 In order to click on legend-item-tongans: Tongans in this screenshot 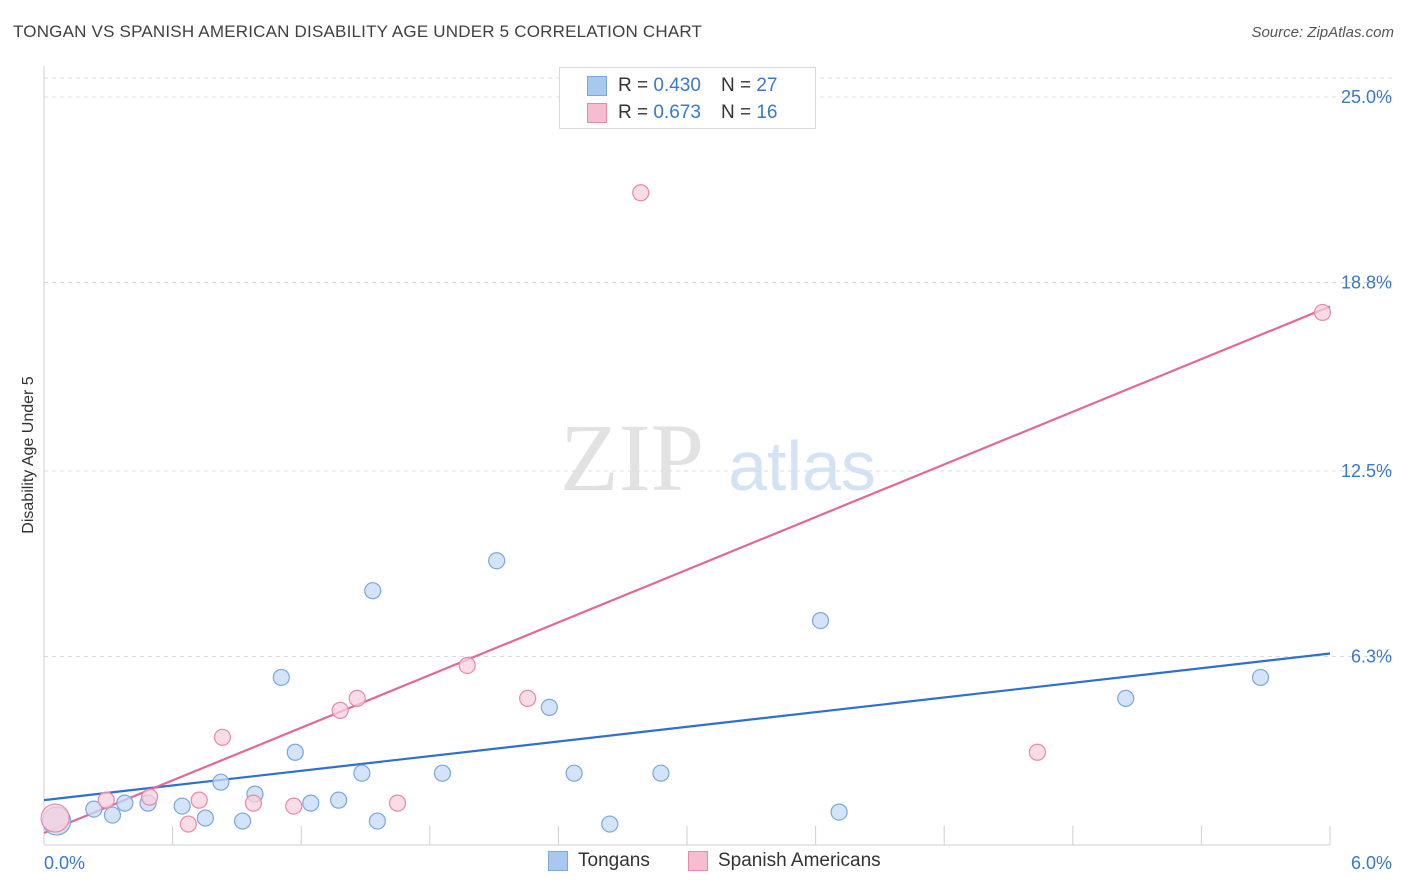, I will do `click(599, 861)`.